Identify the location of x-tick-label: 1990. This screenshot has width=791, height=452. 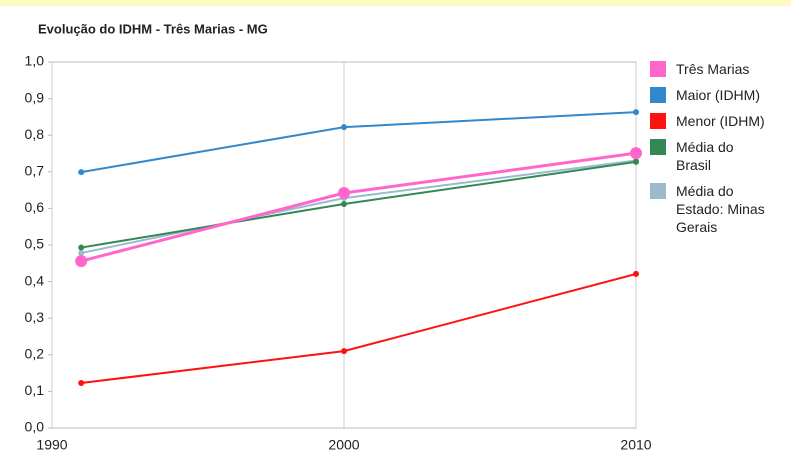
(51, 444).